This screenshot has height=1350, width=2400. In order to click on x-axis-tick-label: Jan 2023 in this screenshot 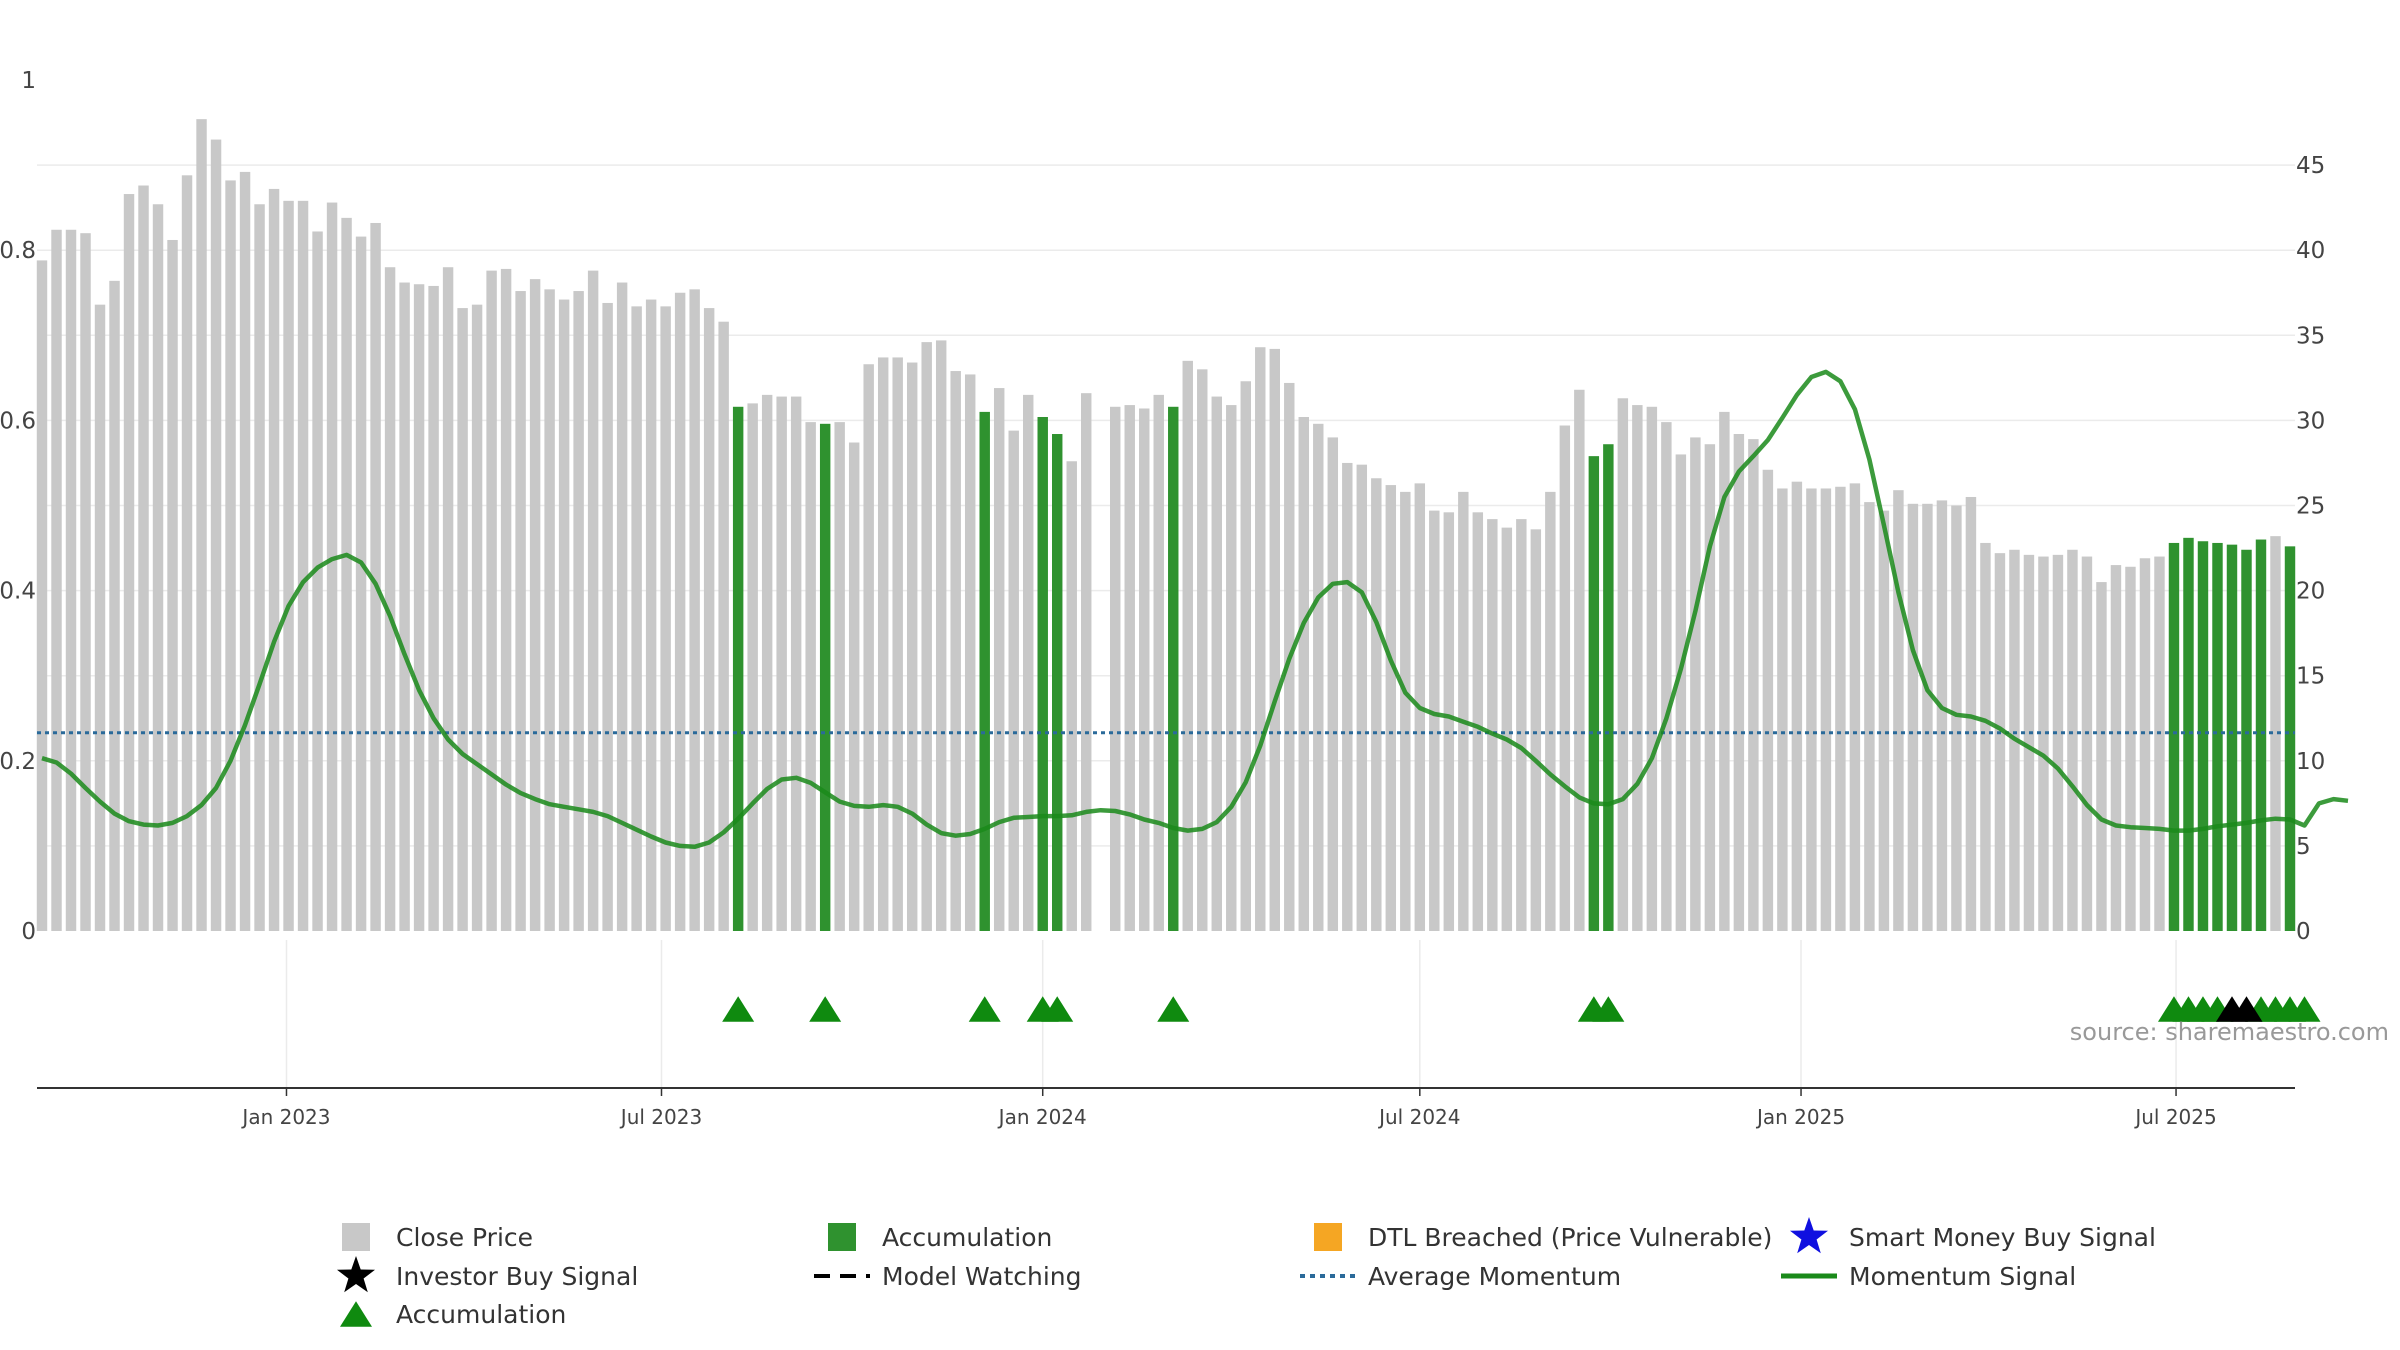, I will do `click(285, 1117)`.